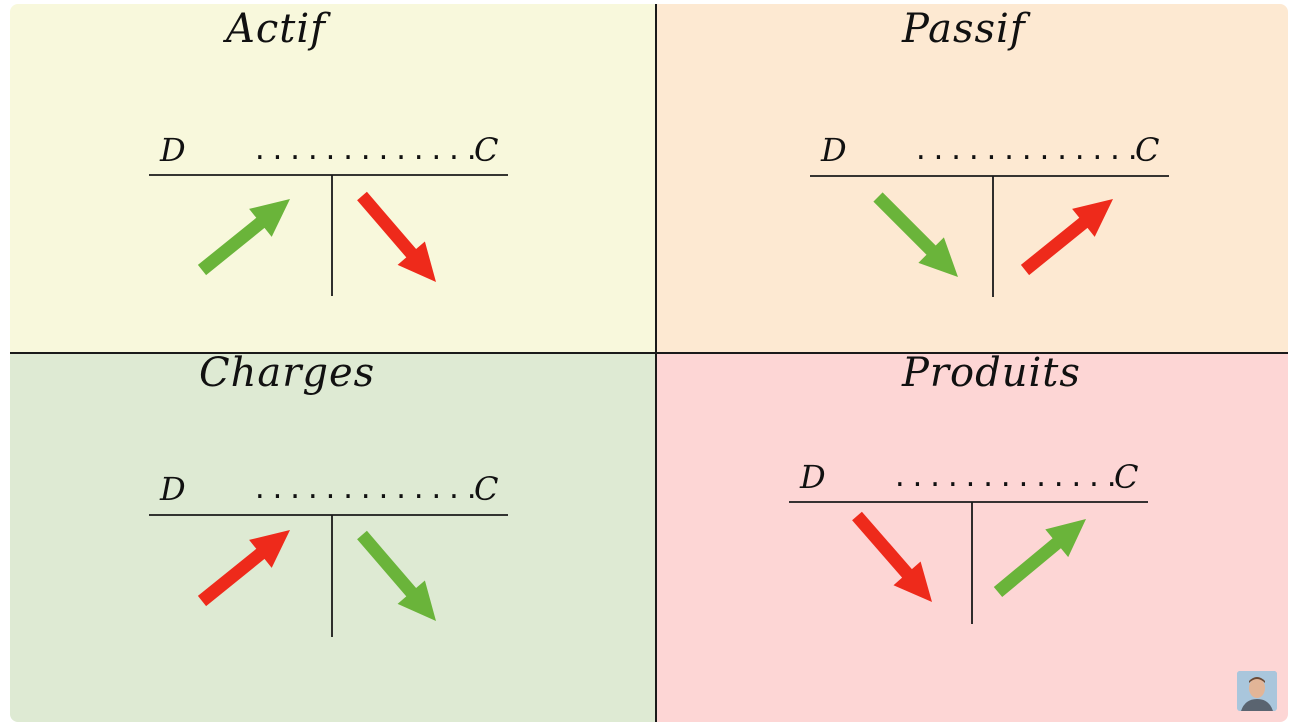  Describe the element at coordinates (287, 373) in the screenshot. I see `title-charges: Charges` at that location.